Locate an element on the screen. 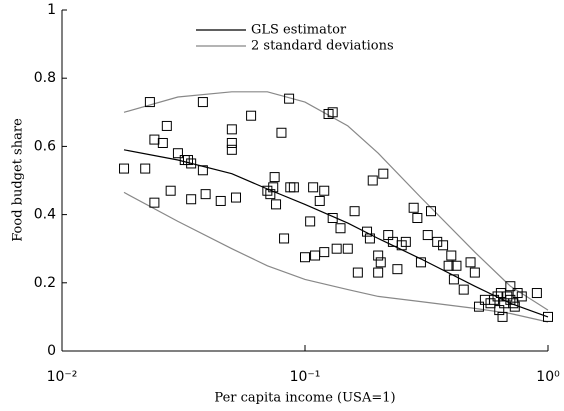  x-tick-label: 10⁻¹ is located at coordinates (305, 377).